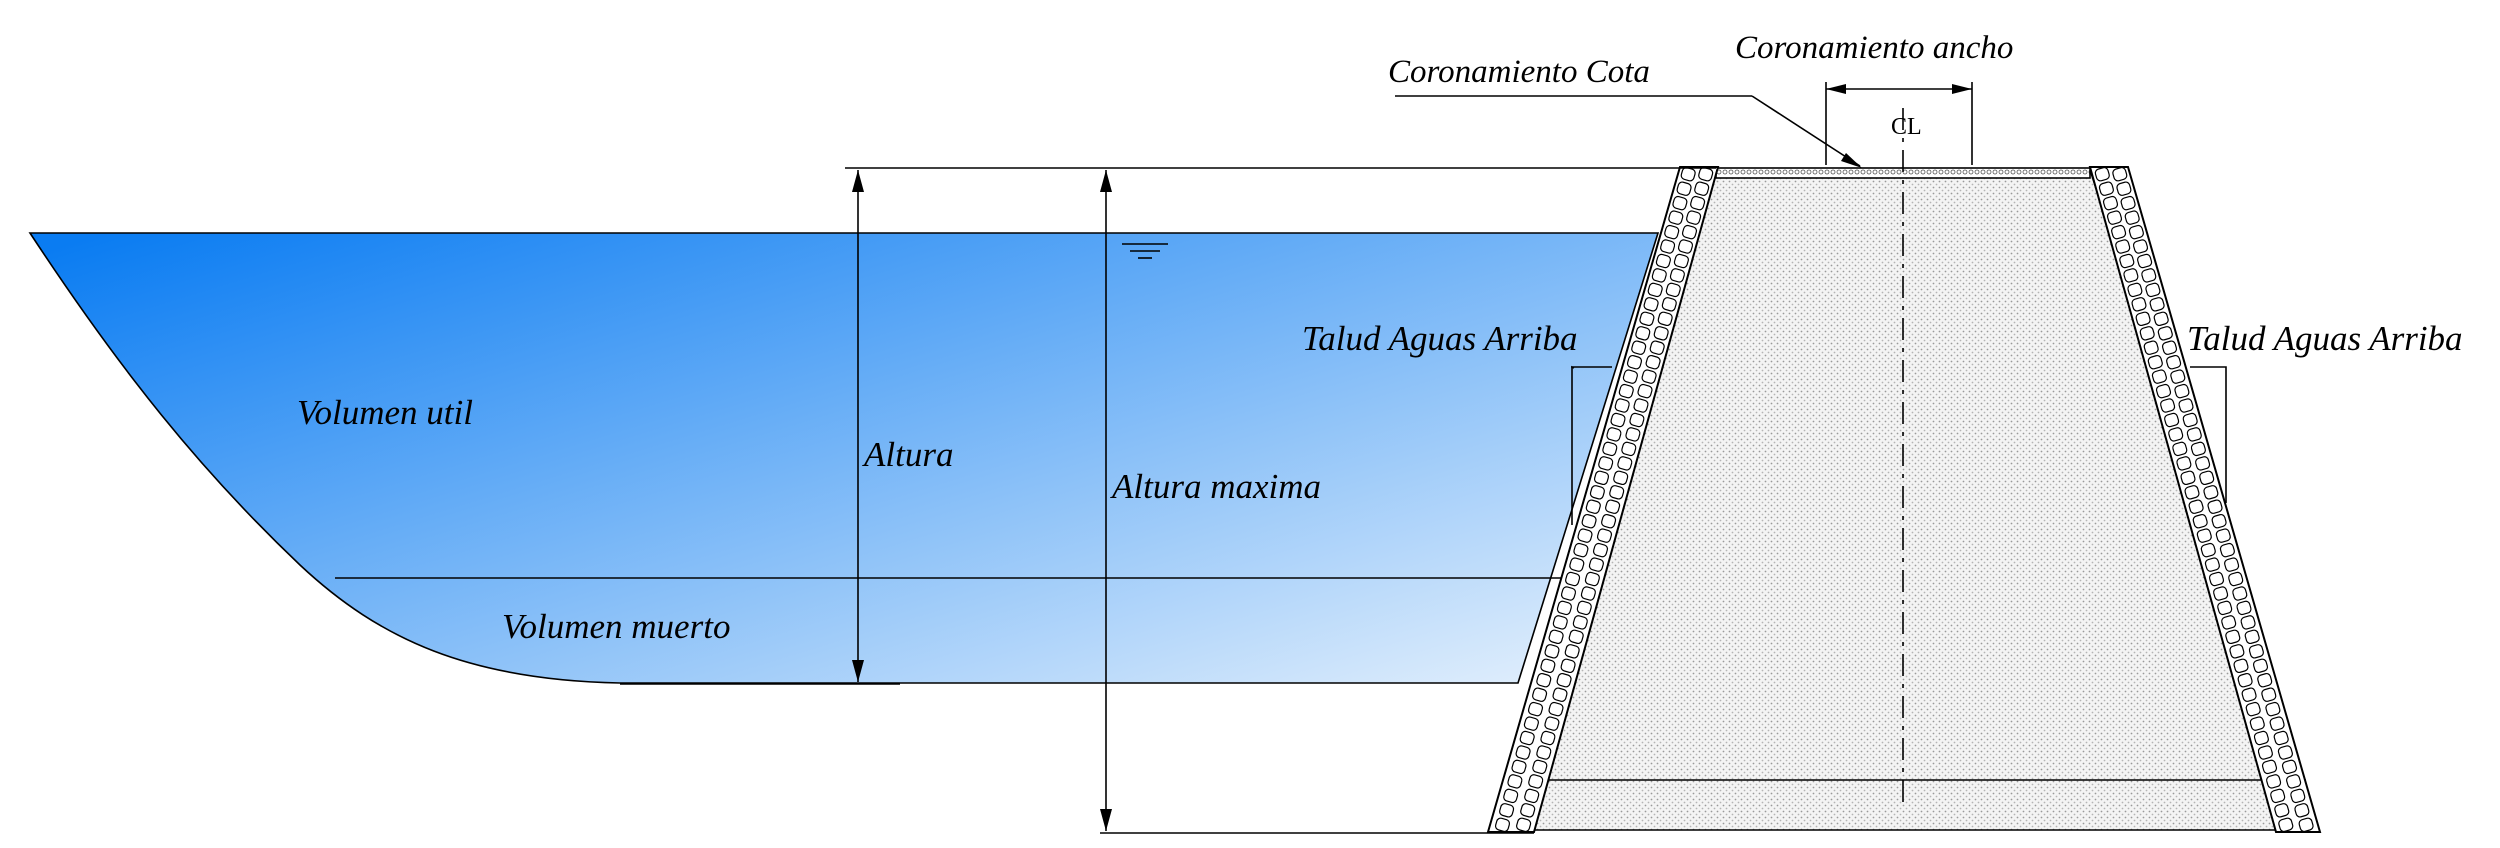  I want to click on left-slope-bracket, so click(1591, 445).